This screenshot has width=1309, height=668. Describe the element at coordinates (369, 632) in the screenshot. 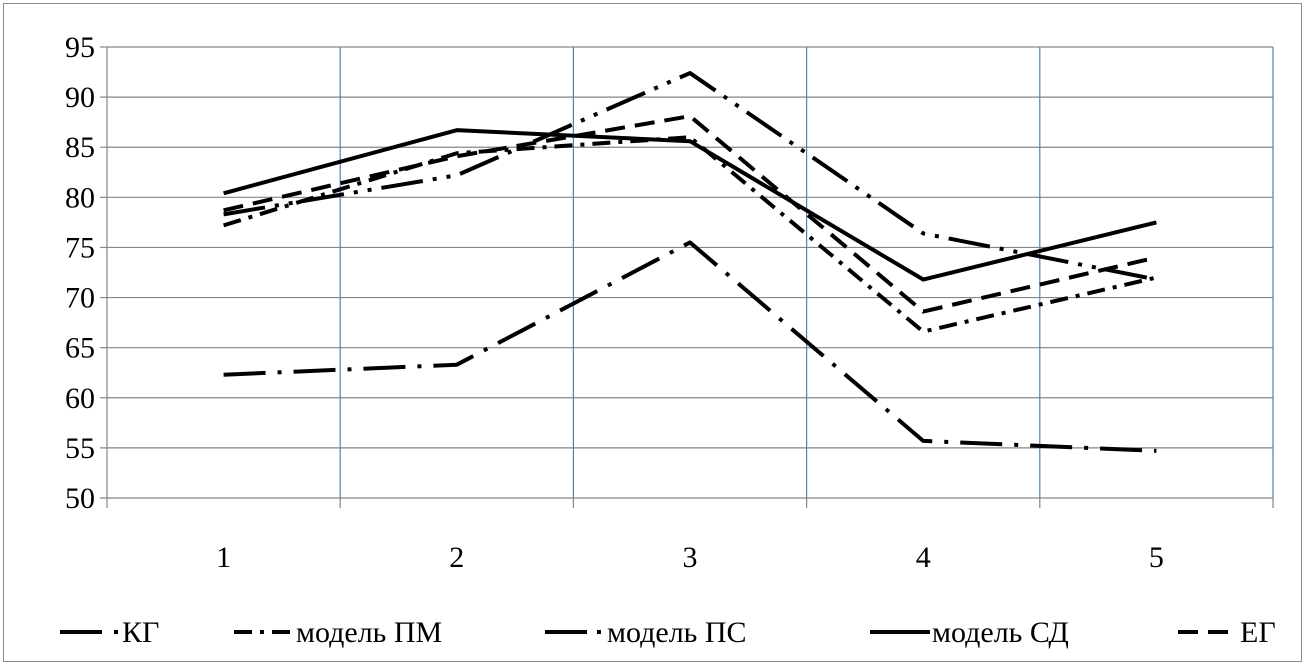

I see `legend-label-2: модель ПМ` at that location.